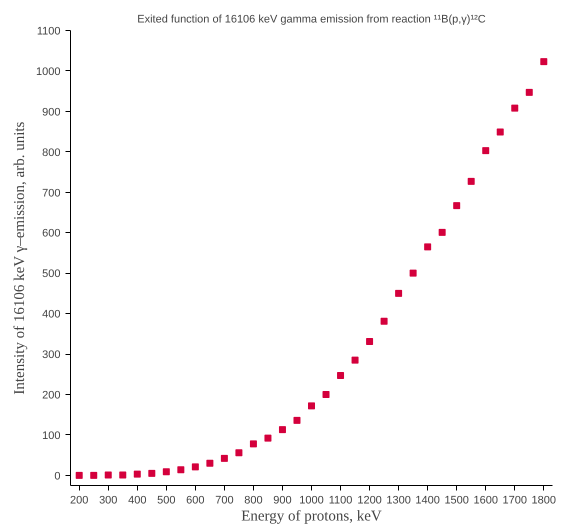 Image resolution: width=567 pixels, height=530 pixels. I want to click on y-tick-label: 100, so click(51, 436).